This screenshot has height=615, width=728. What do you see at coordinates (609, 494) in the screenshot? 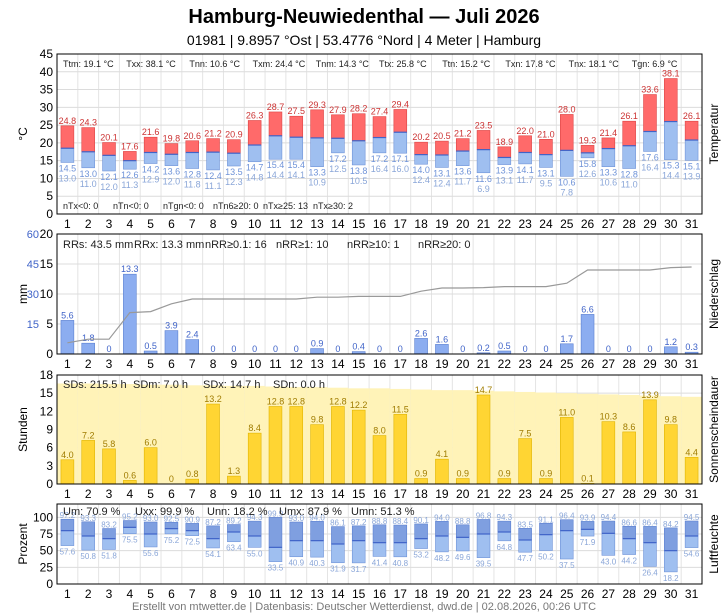
I see `sunshine-xtick-label: 27` at bounding box center [609, 494].